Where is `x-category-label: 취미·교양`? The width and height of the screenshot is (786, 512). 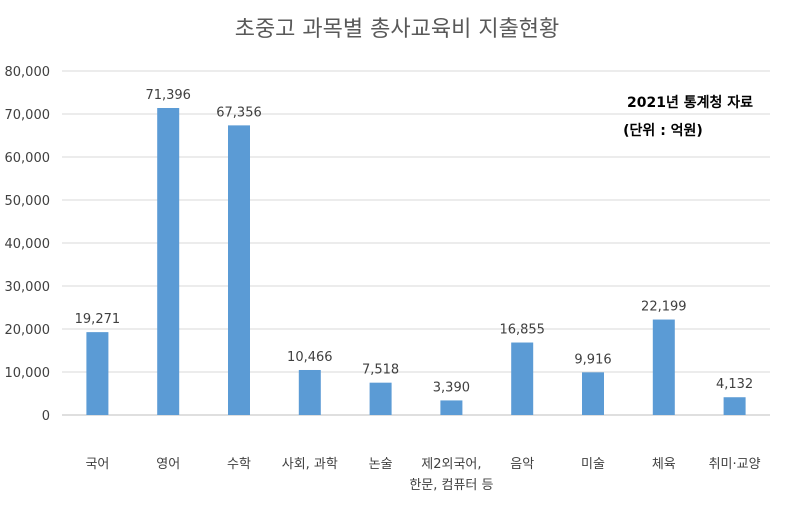 x-category-label: 취미·교양 is located at coordinates (735, 464).